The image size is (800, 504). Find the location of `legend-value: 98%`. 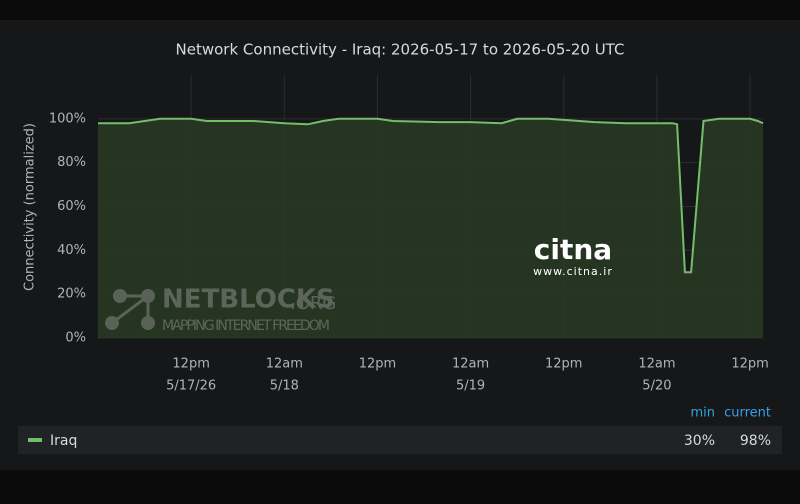

legend-value: 98% is located at coordinates (755, 441).